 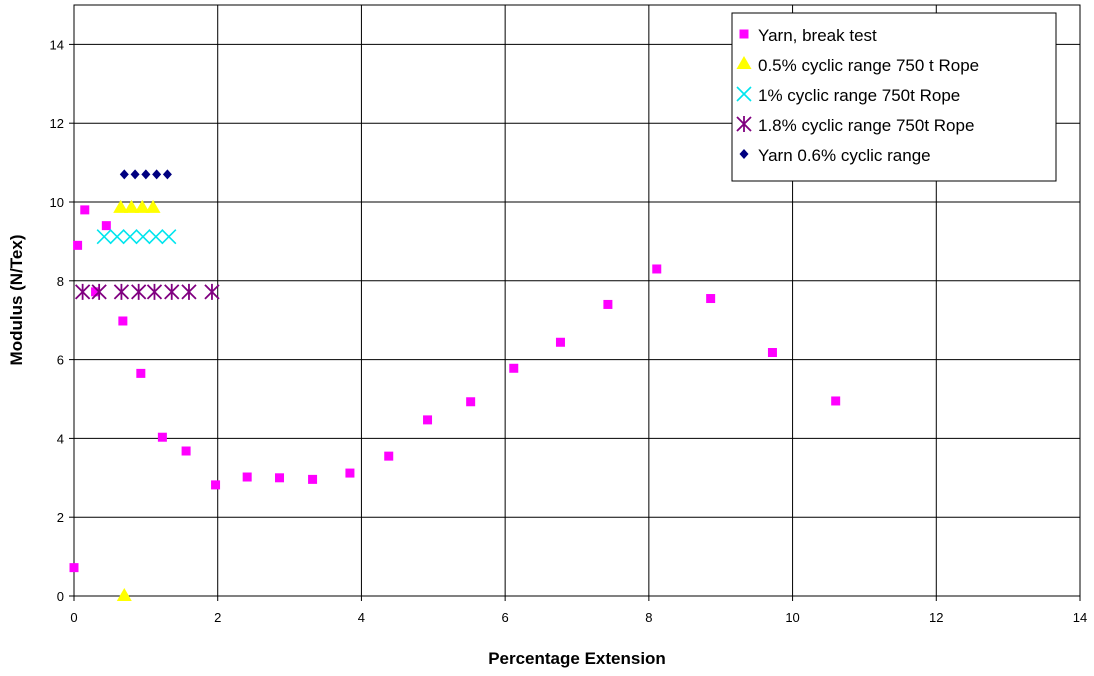 What do you see at coordinates (361, 617) in the screenshot?
I see `x-tick-label: 4` at bounding box center [361, 617].